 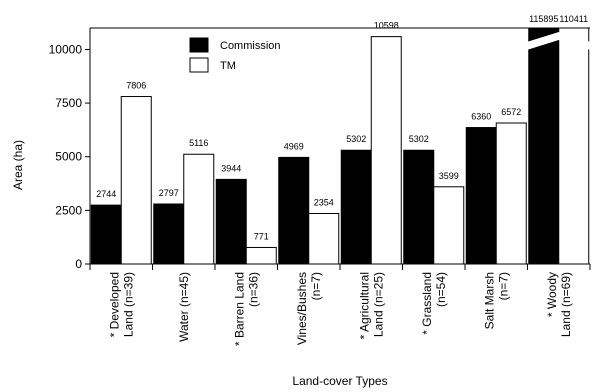 What do you see at coordinates (386, 26) in the screenshot?
I see `value-label: 10598` at bounding box center [386, 26].